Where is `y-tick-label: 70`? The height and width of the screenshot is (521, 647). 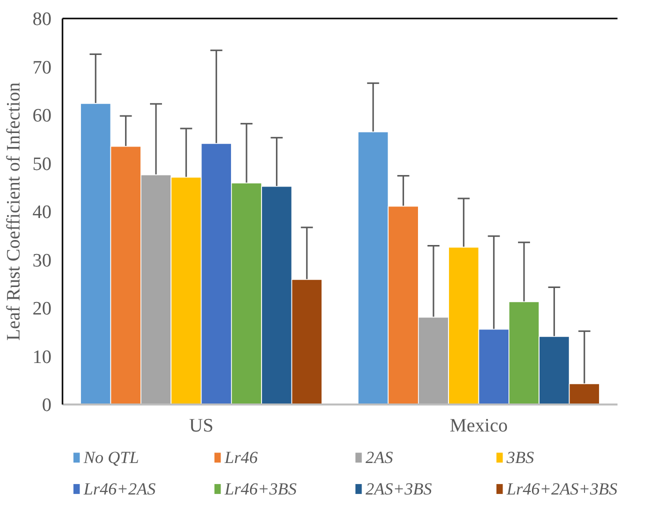 y-tick-label: 70 is located at coordinates (42, 67).